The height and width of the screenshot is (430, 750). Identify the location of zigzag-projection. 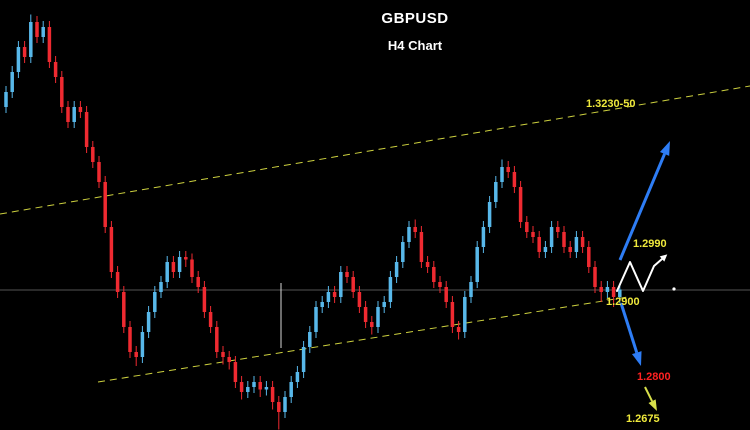
(639, 275).